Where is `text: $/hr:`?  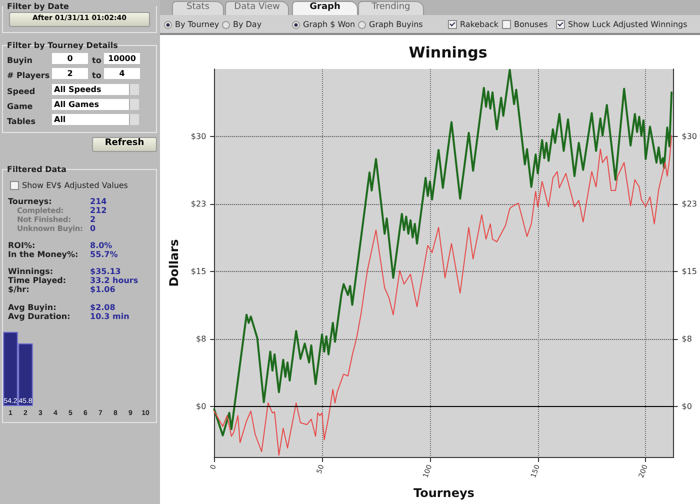
text: $/hr: is located at coordinates (19, 289).